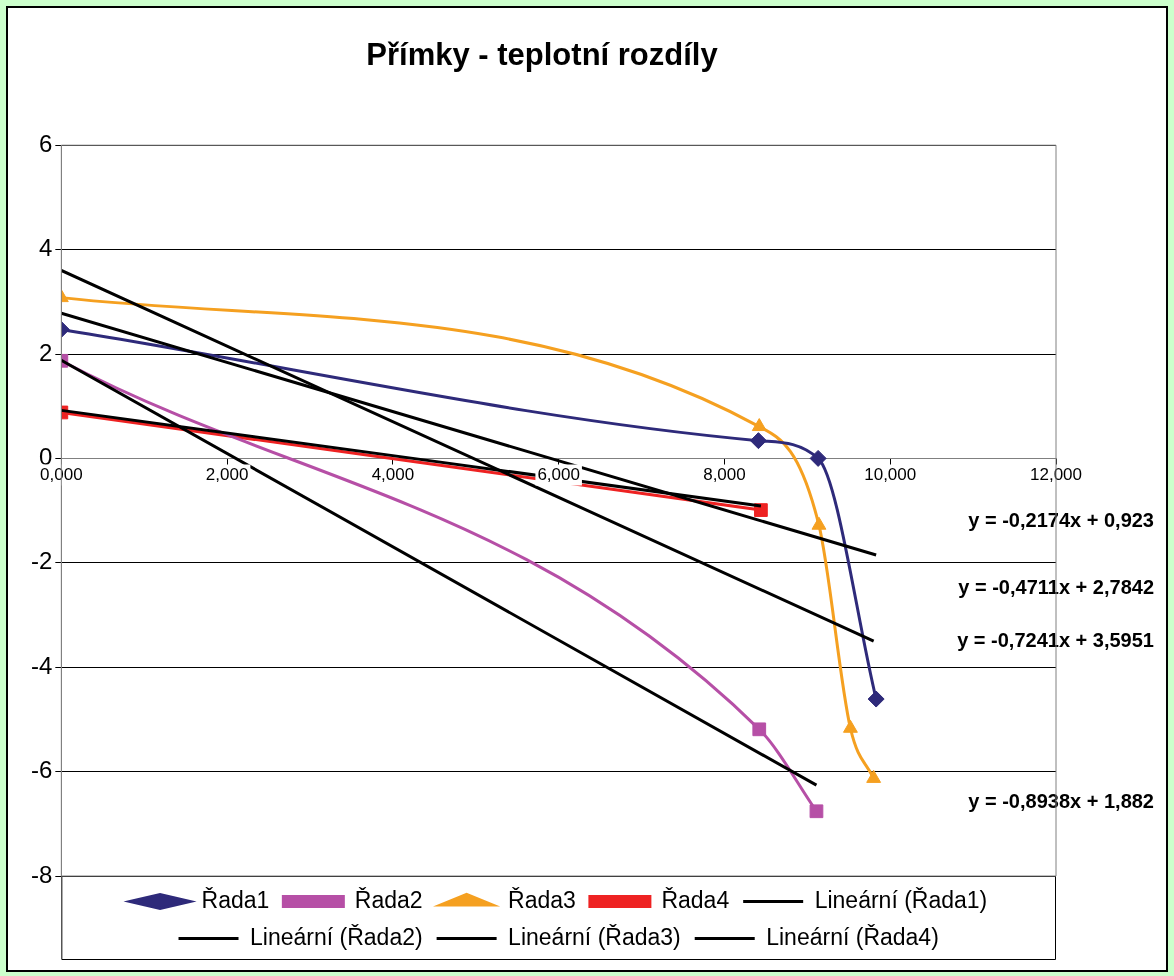 Image resolution: width=1174 pixels, height=976 pixels. I want to click on annotation: y = -0,7241x + 3,5951, so click(1055, 639).